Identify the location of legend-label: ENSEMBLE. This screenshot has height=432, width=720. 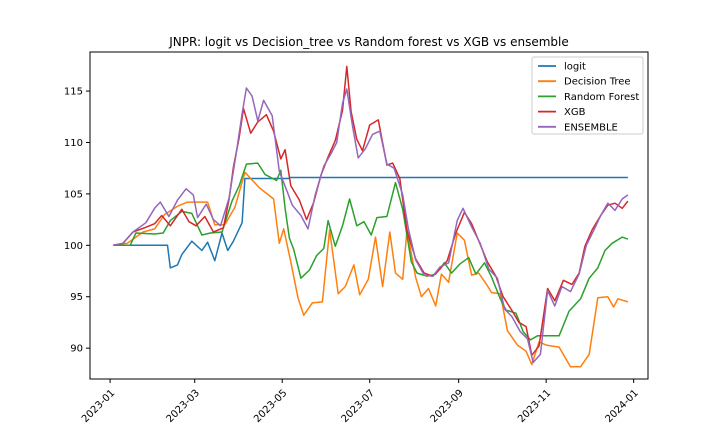
(591, 127).